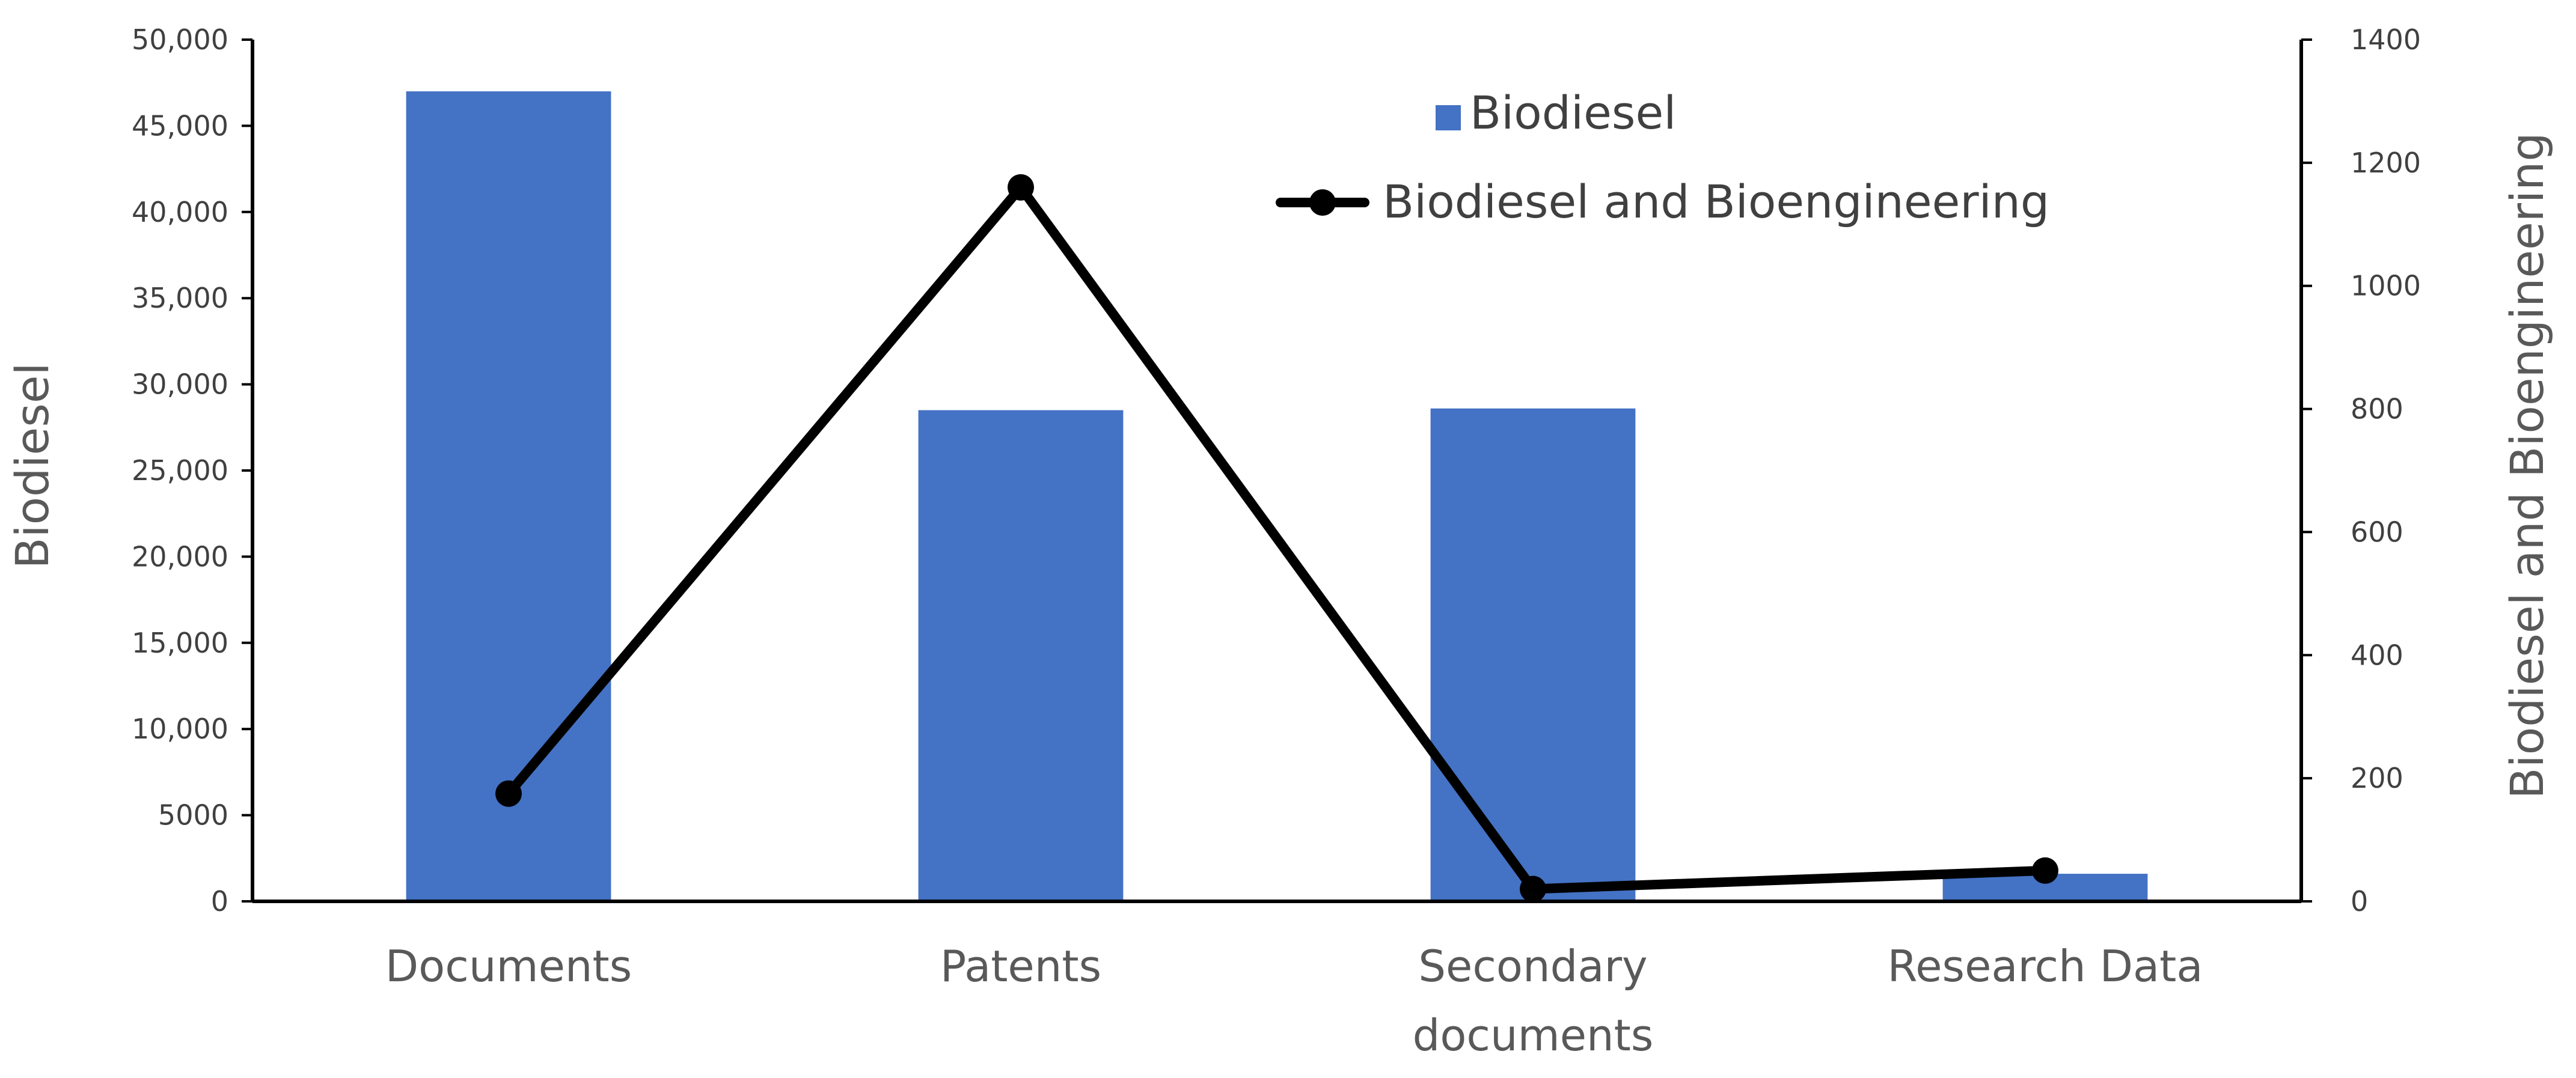 This screenshot has width=2576, height=1078. Describe the element at coordinates (508, 966) in the screenshot. I see `category-label: Documents` at that location.